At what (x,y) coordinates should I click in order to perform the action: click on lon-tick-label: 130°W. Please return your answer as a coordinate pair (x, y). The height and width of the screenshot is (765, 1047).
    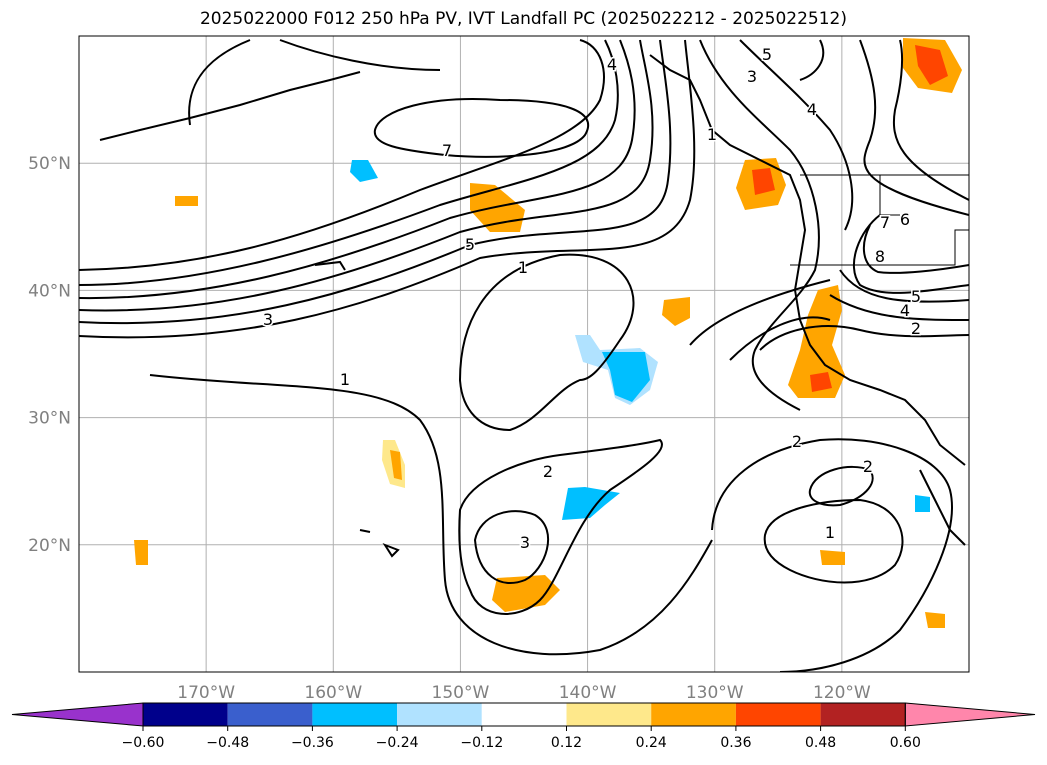
    Looking at the image, I should click on (715, 693).